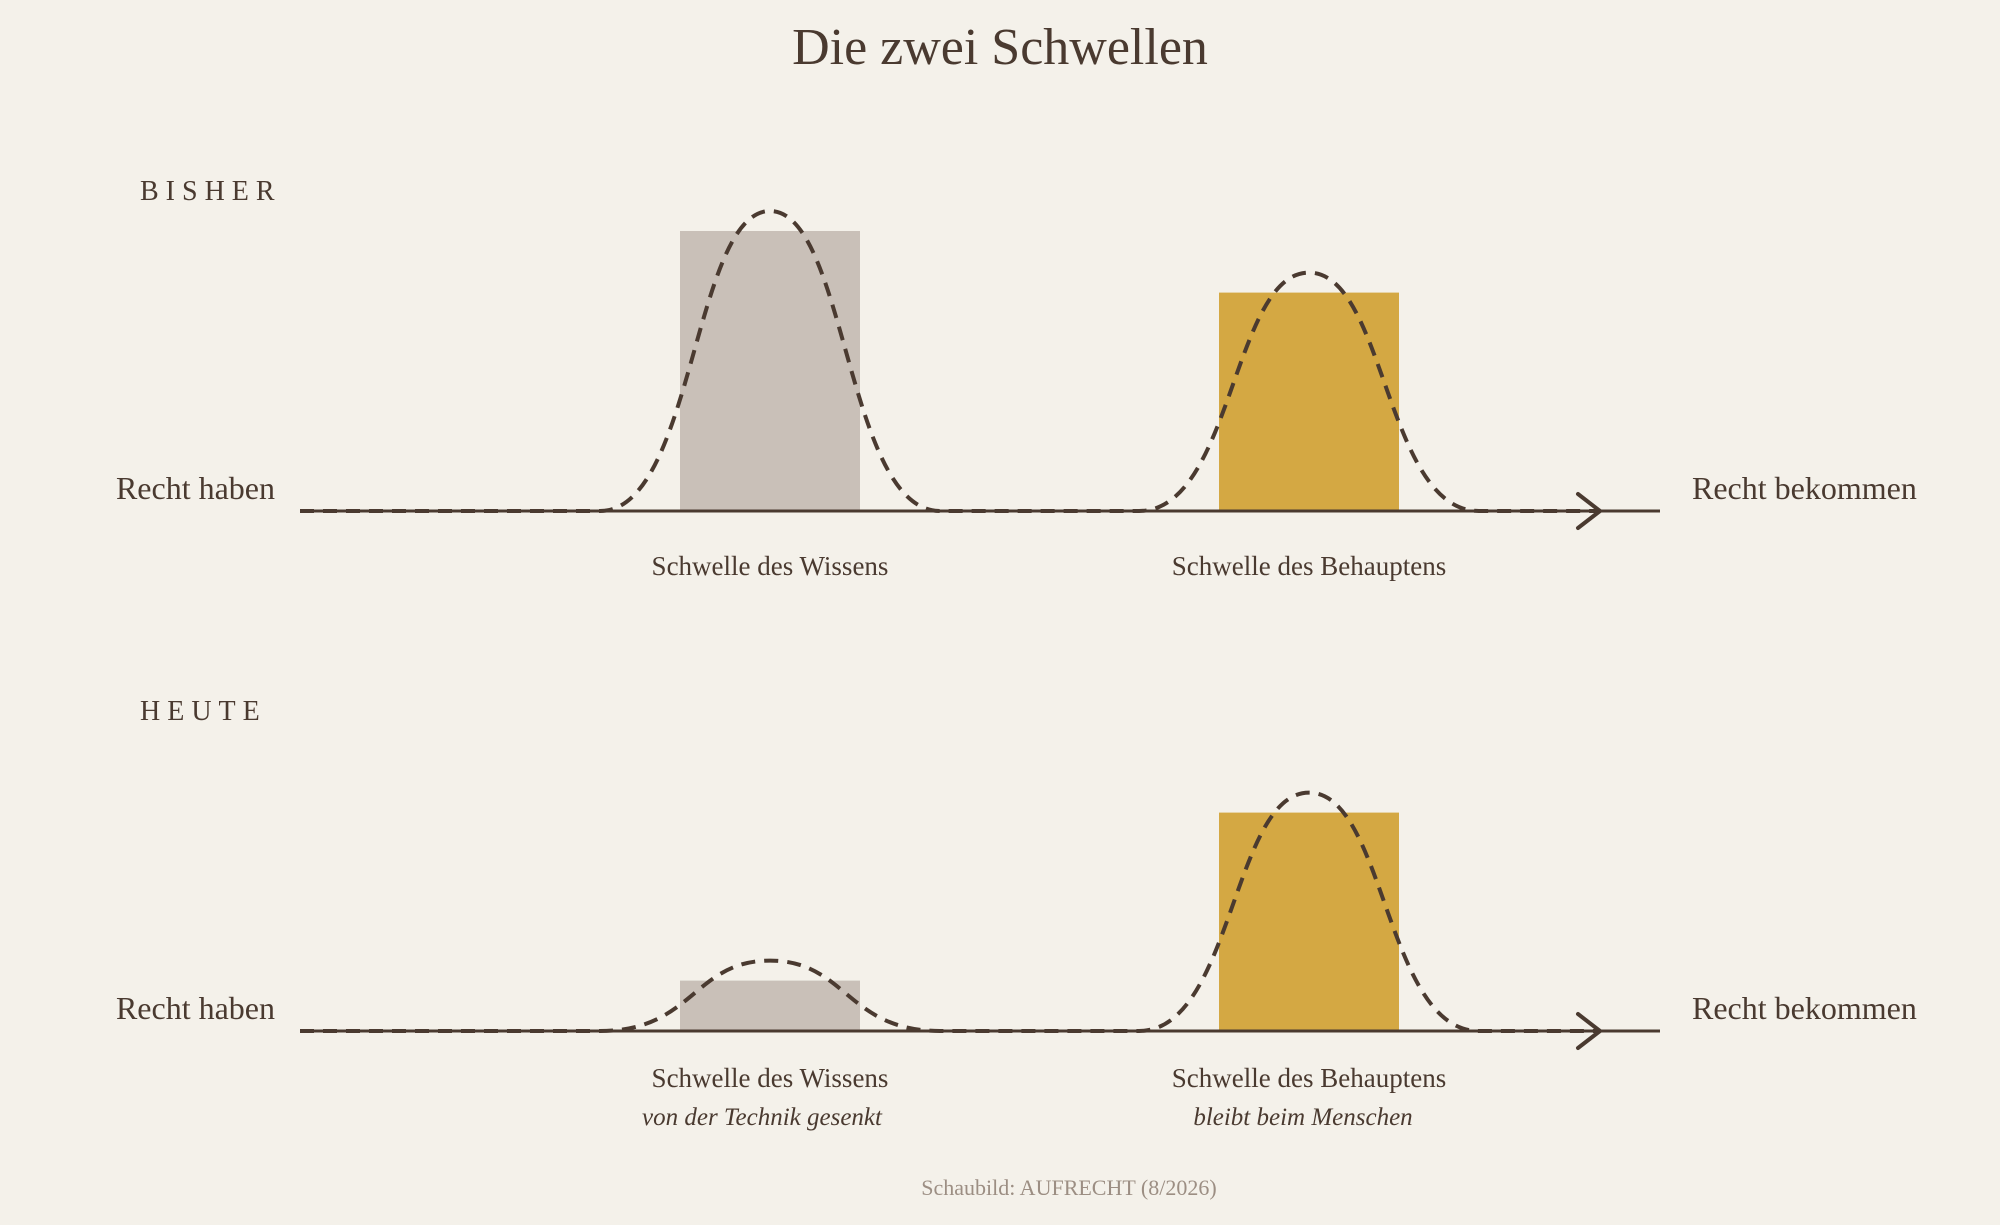  Describe the element at coordinates (203, 711) in the screenshot. I see `panel-heading: HEUTE` at that location.